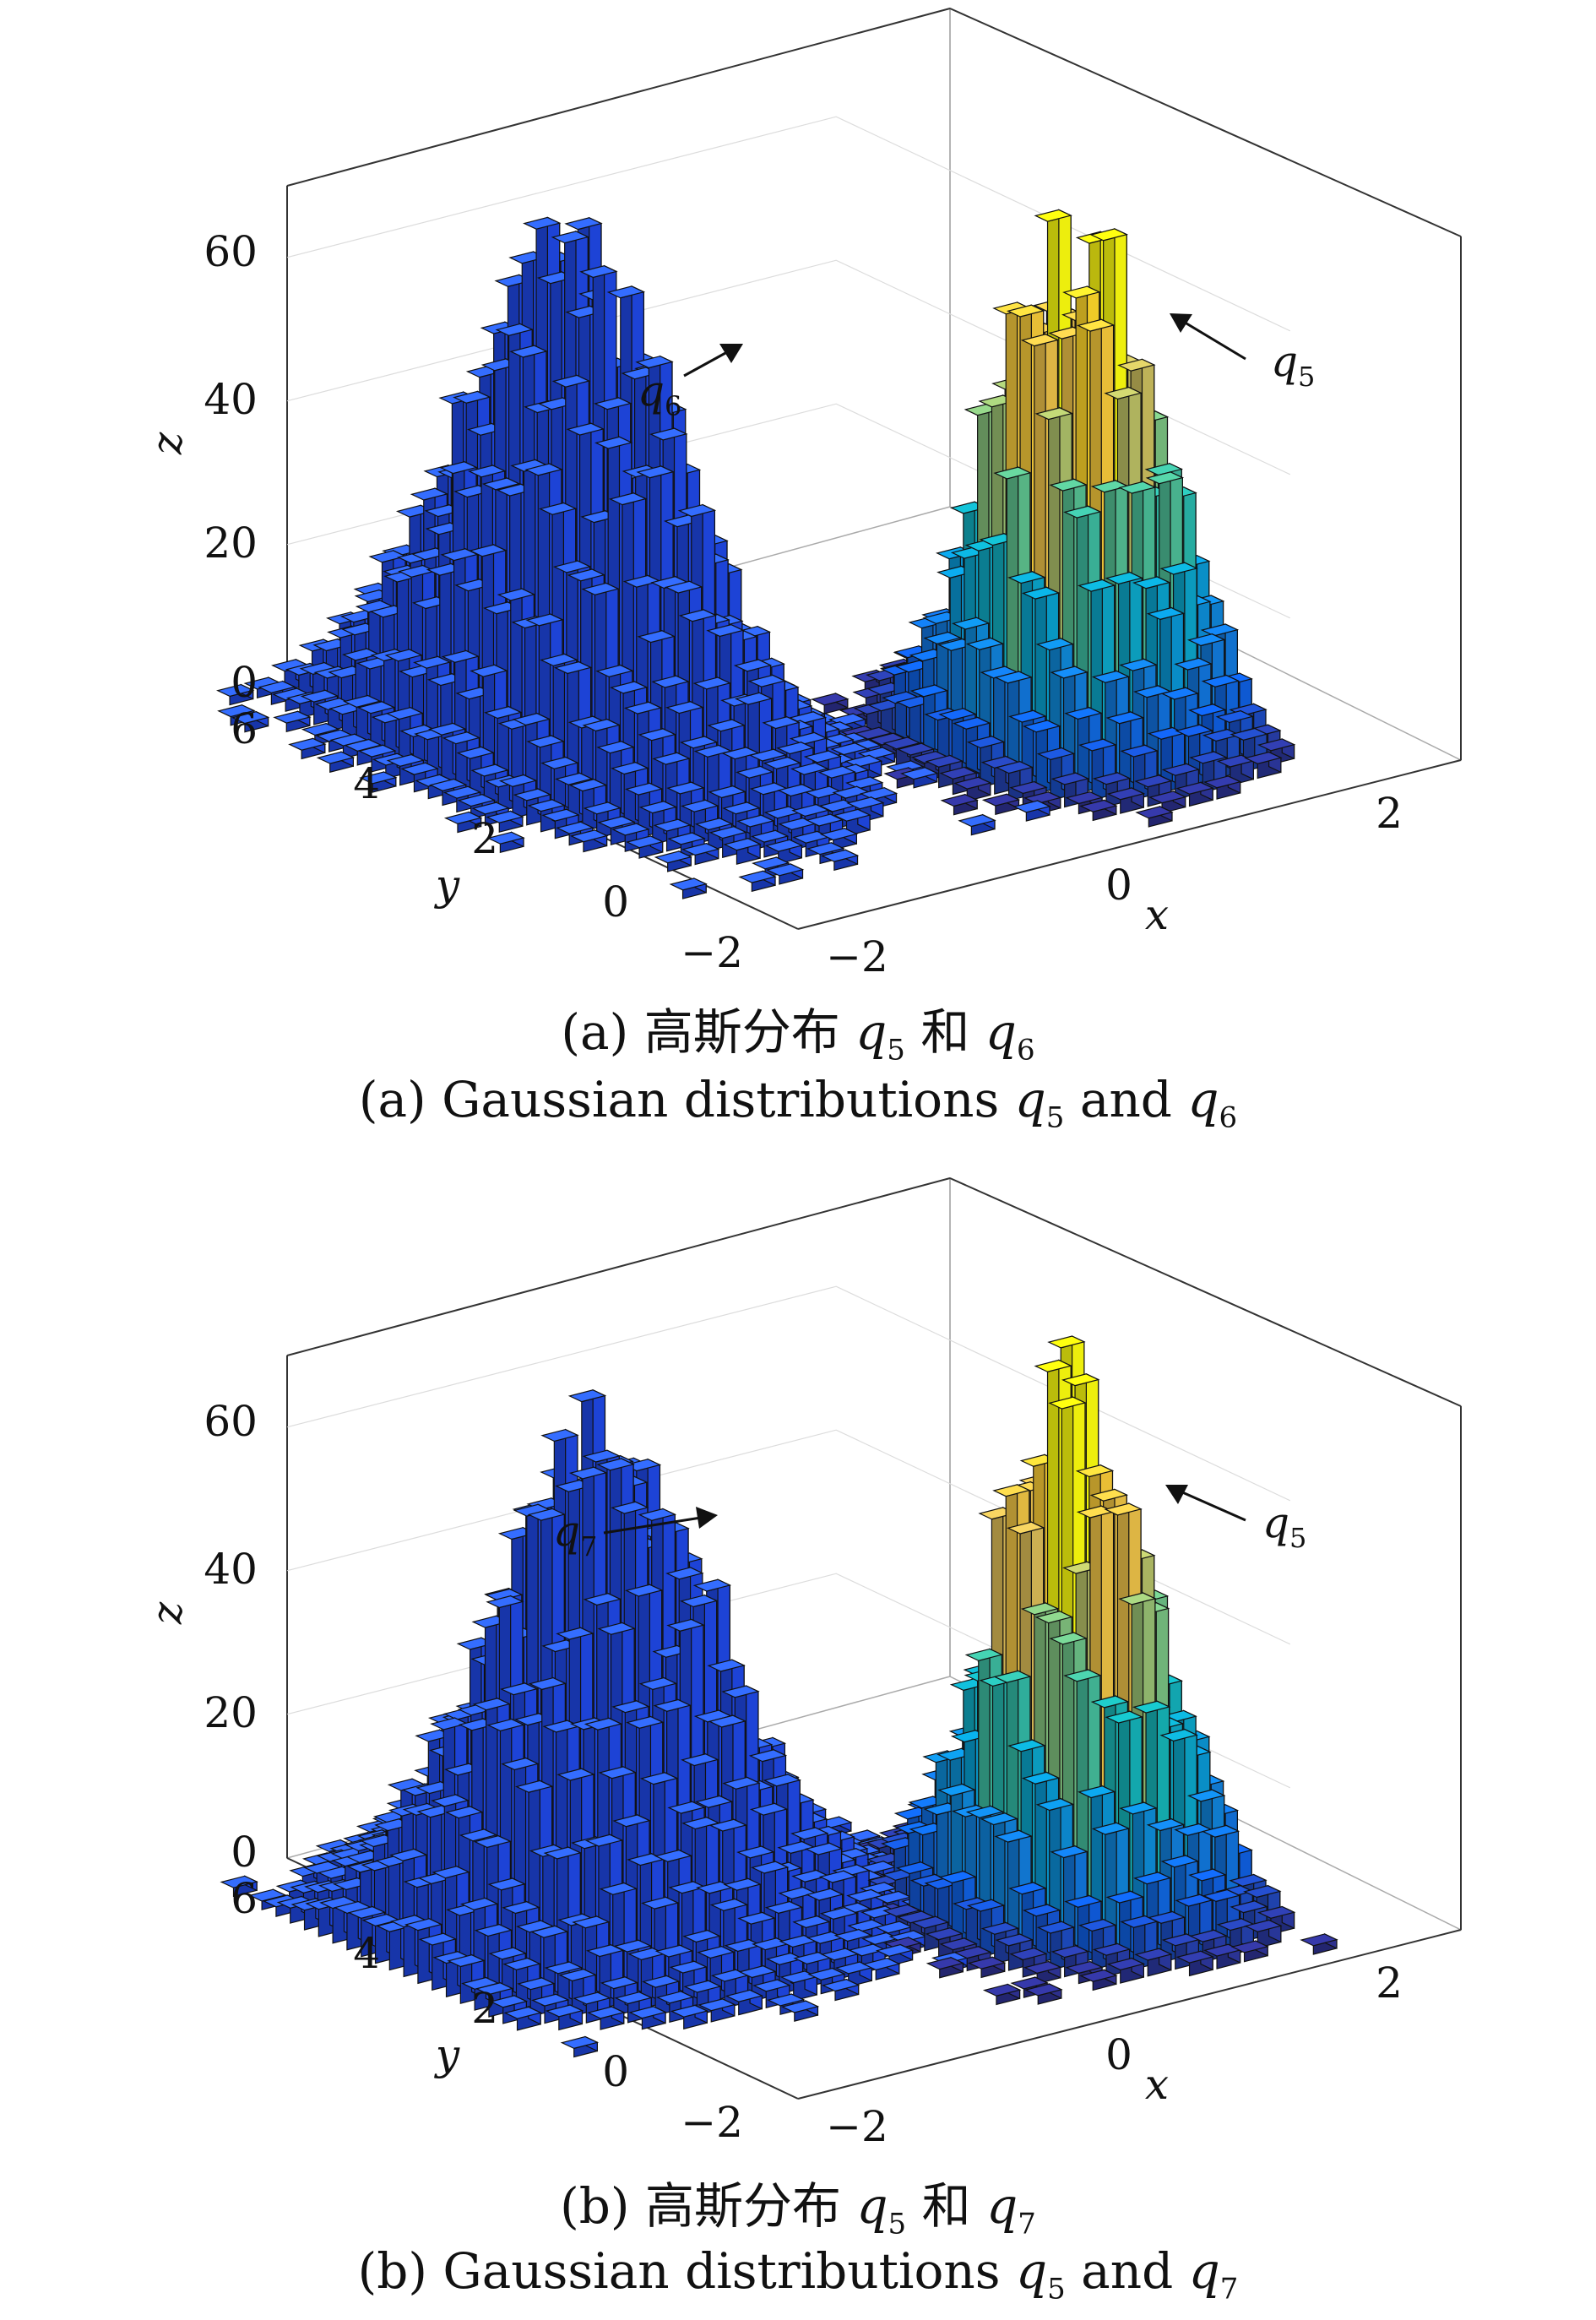  I want to click on z-tick: 20, so click(231, 544).